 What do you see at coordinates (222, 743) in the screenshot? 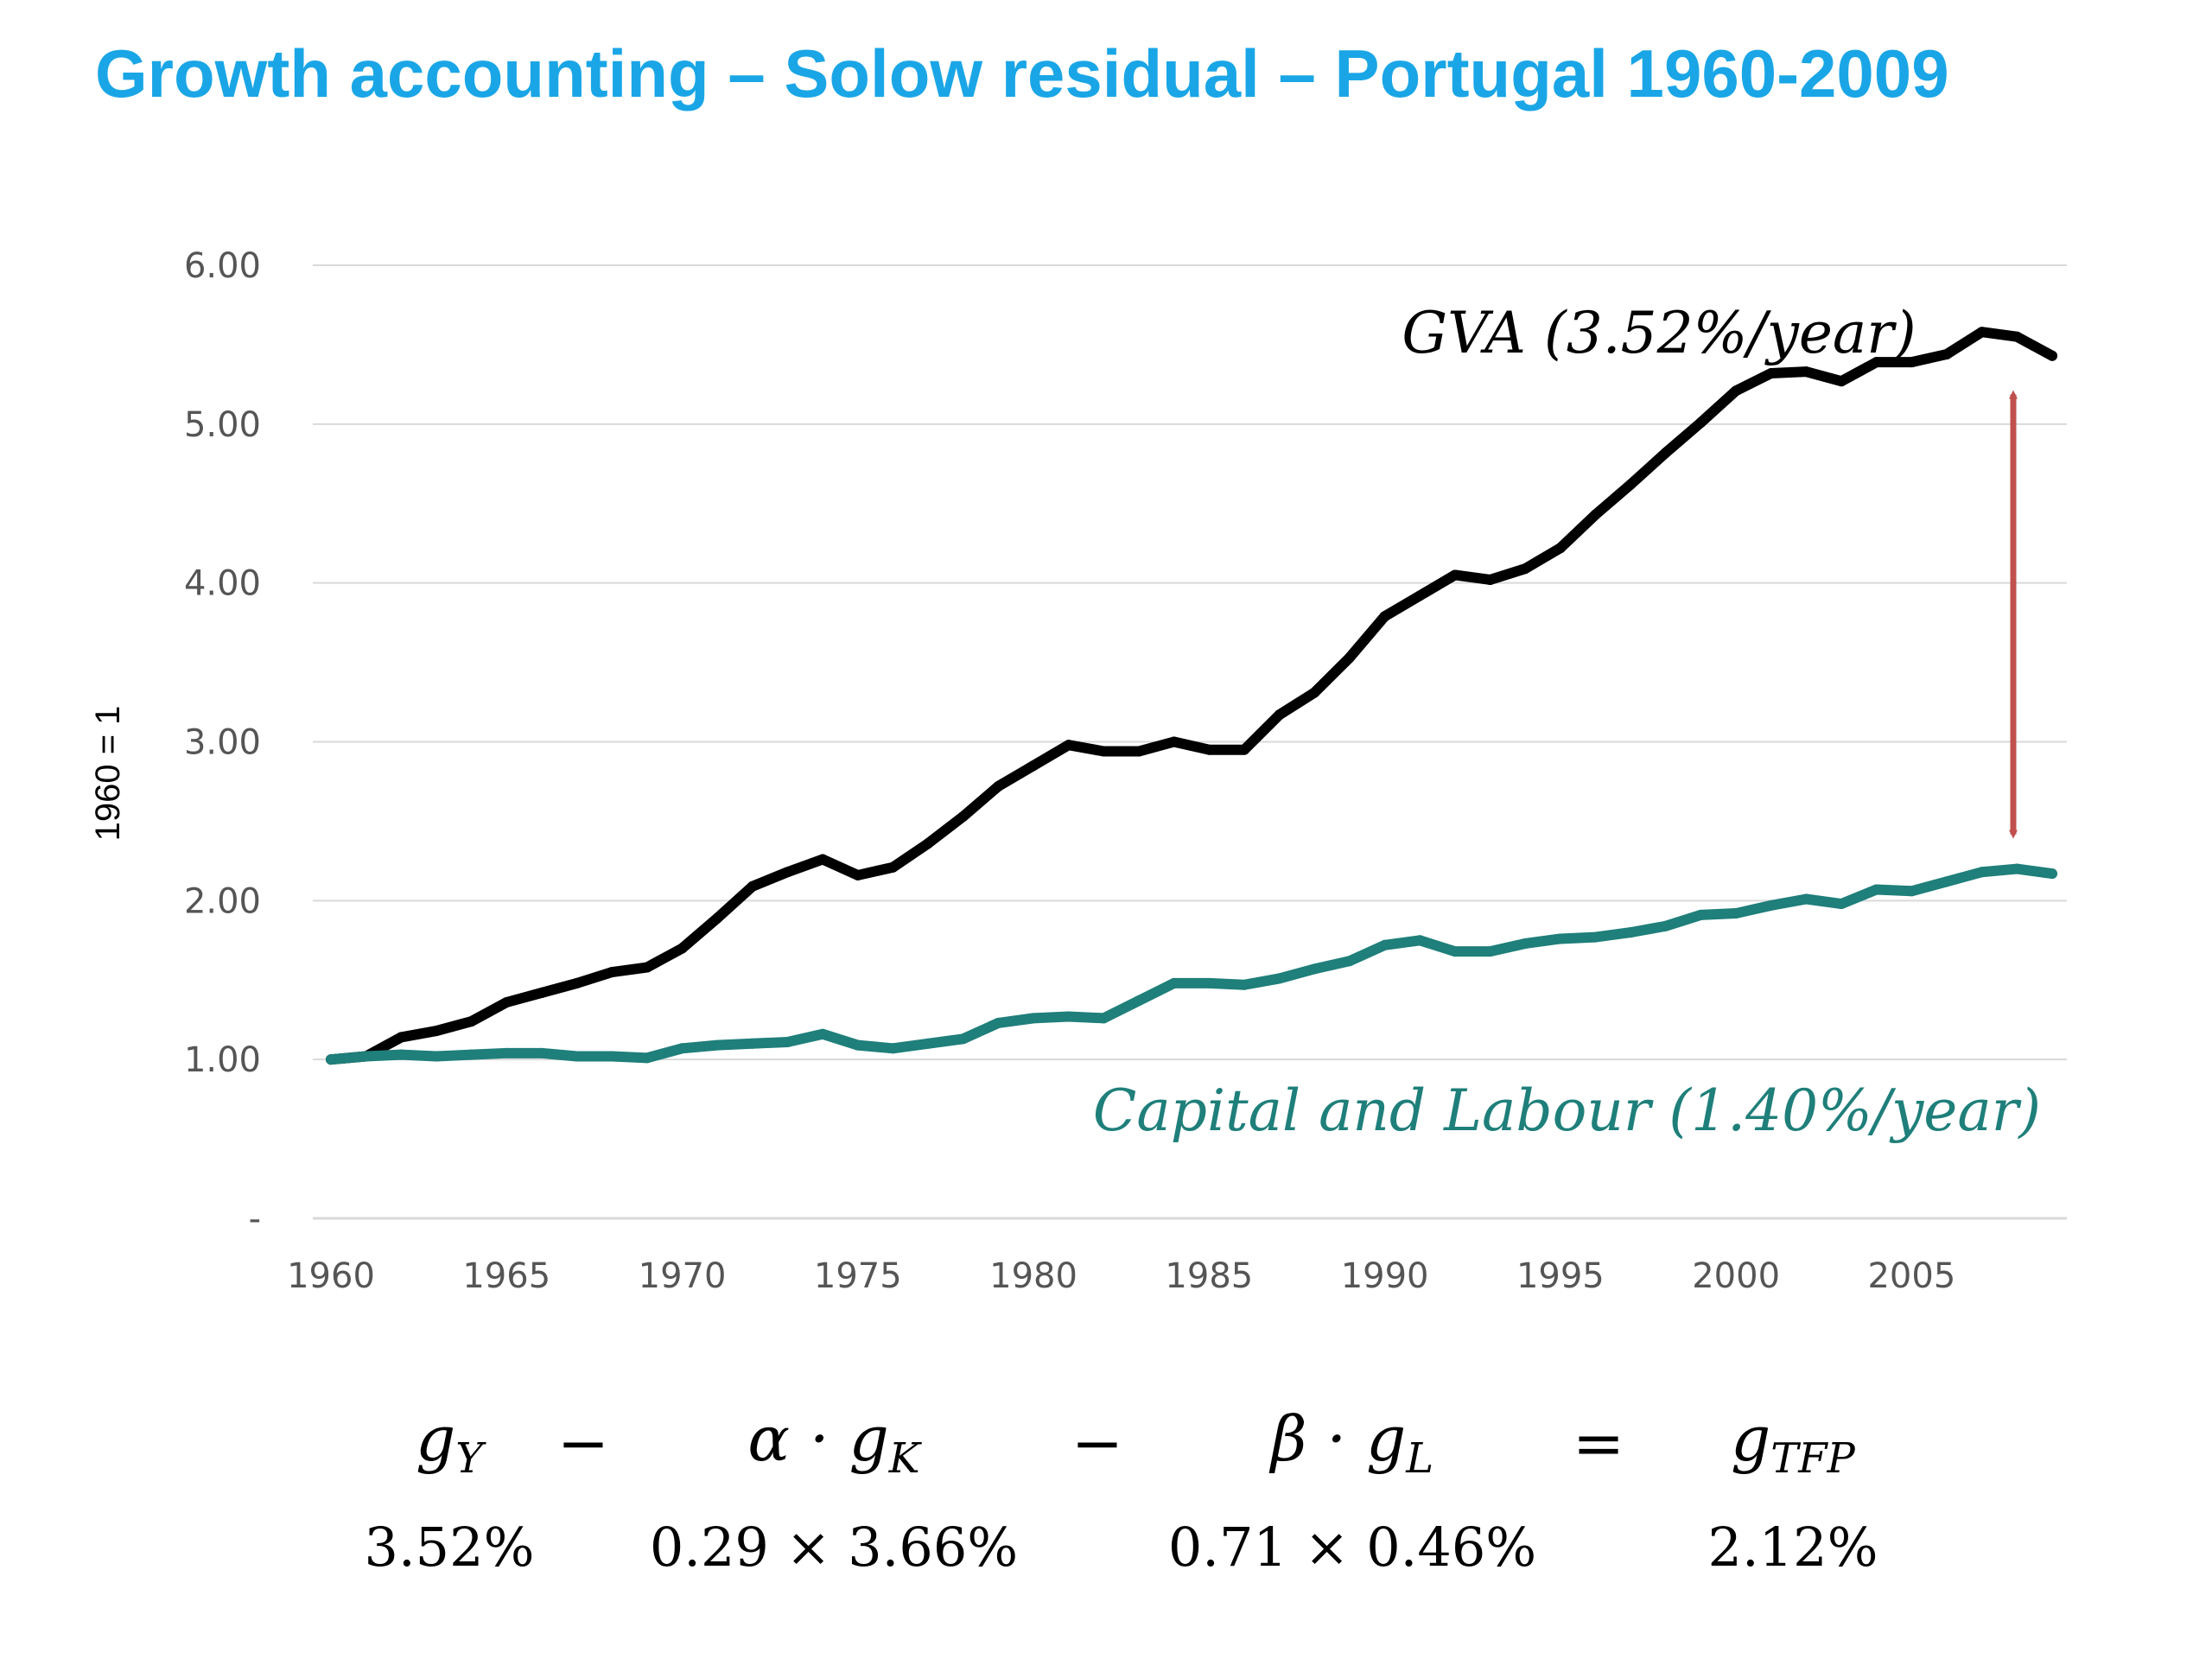
I see `y-tick-label: 3.00` at bounding box center [222, 743].